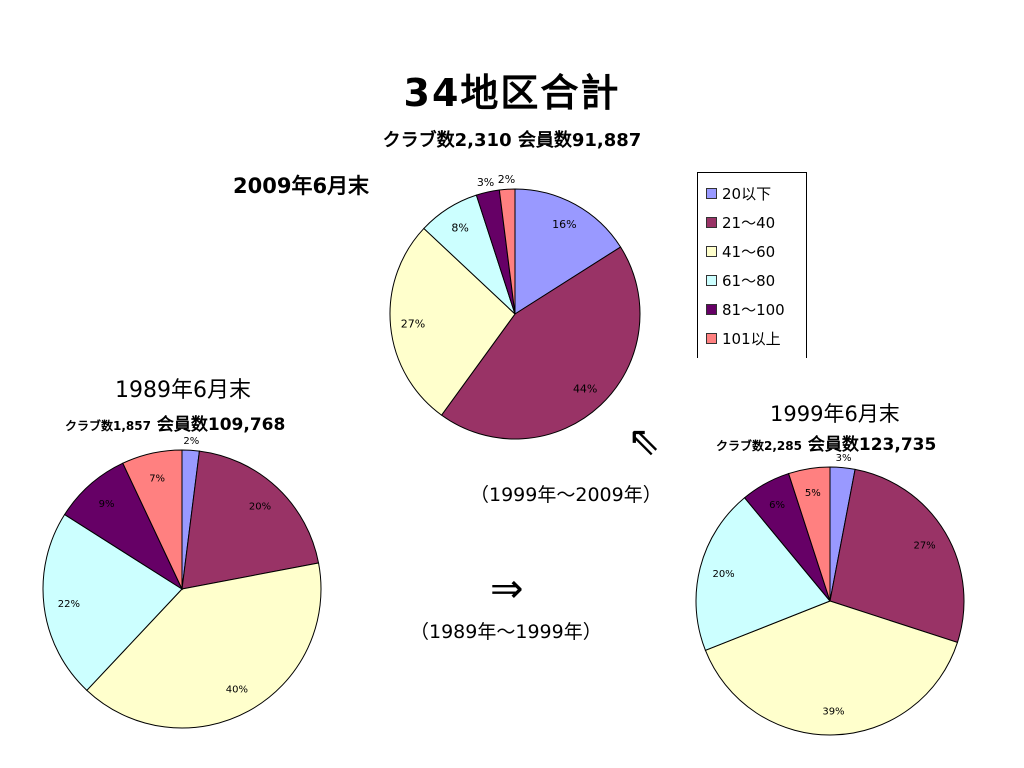 This screenshot has height=768, width=1024. Describe the element at coordinates (108, 426) in the screenshot. I see `pie-1989-club-count: クラブ数1,857` at that location.